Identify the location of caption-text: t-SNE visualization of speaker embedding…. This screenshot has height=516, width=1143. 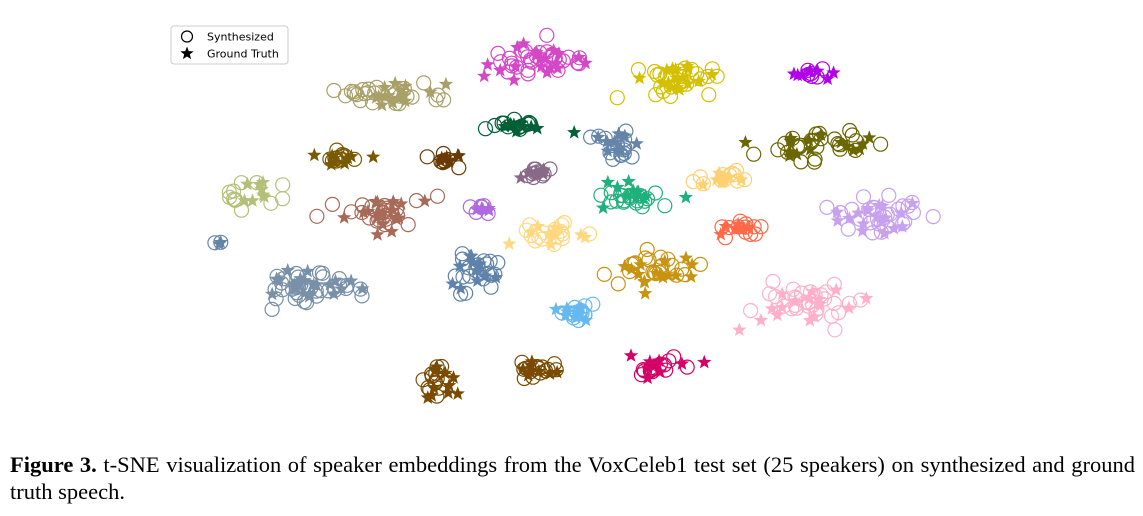
(572, 478).